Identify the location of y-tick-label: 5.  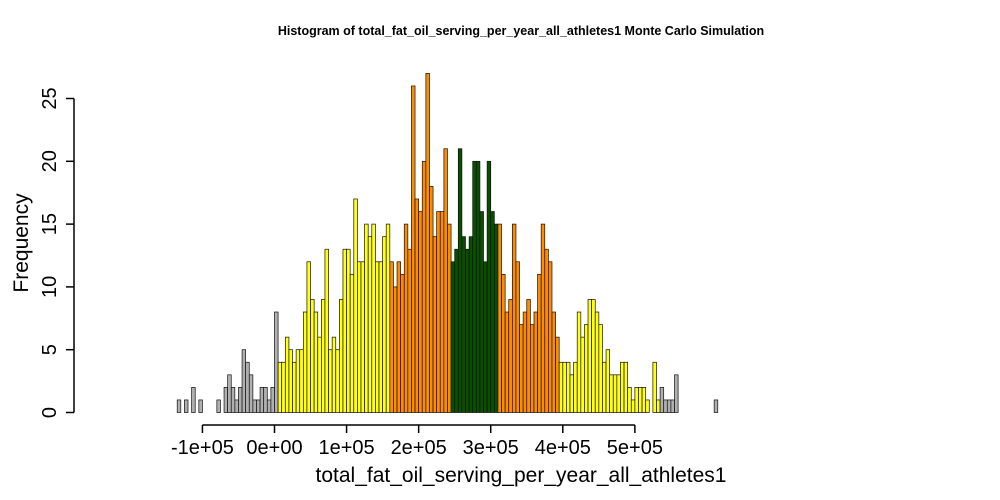
(50, 349).